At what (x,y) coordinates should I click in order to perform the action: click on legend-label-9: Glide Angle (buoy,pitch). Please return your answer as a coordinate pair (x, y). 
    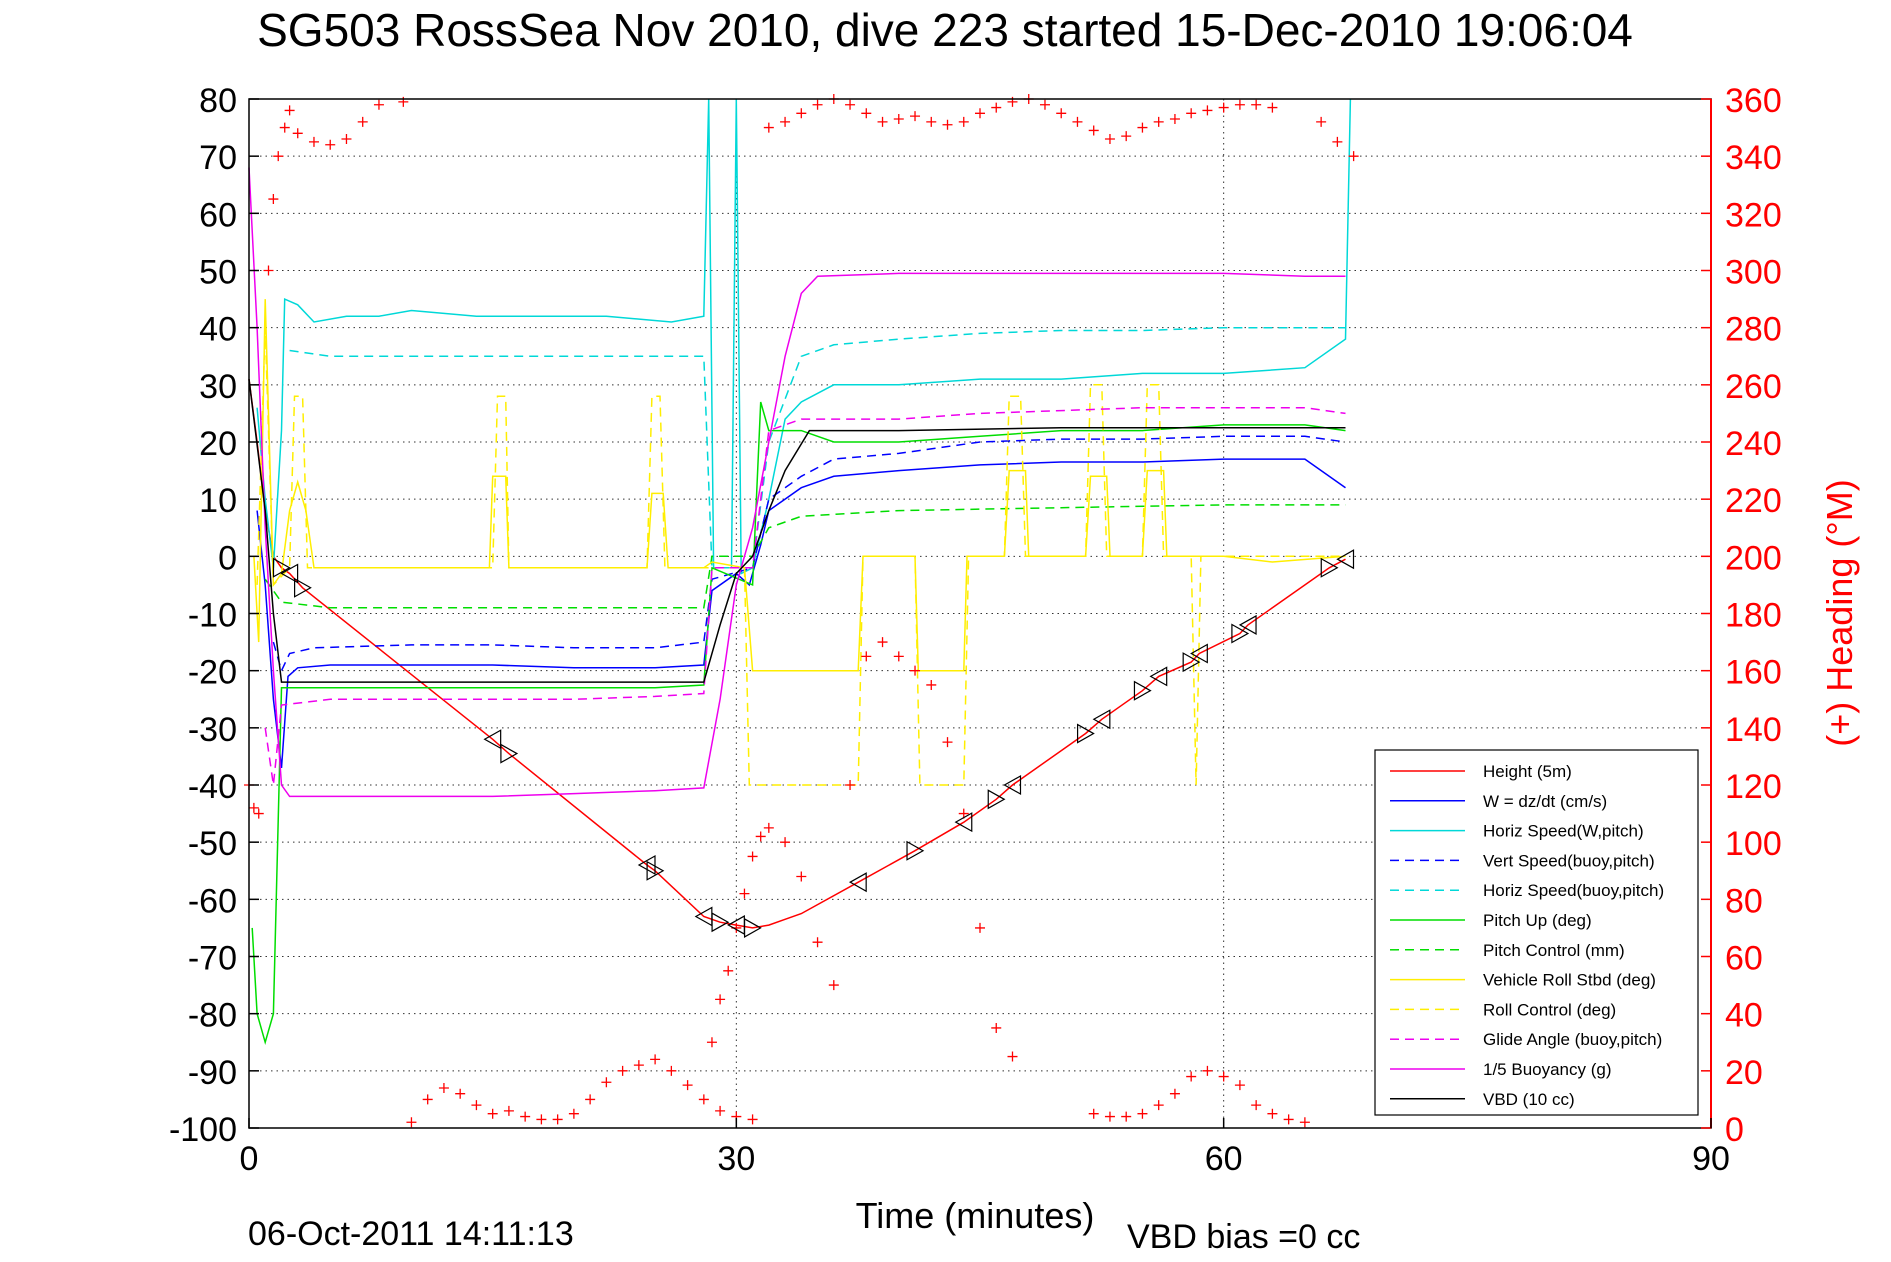
    Looking at the image, I should click on (1572, 1039).